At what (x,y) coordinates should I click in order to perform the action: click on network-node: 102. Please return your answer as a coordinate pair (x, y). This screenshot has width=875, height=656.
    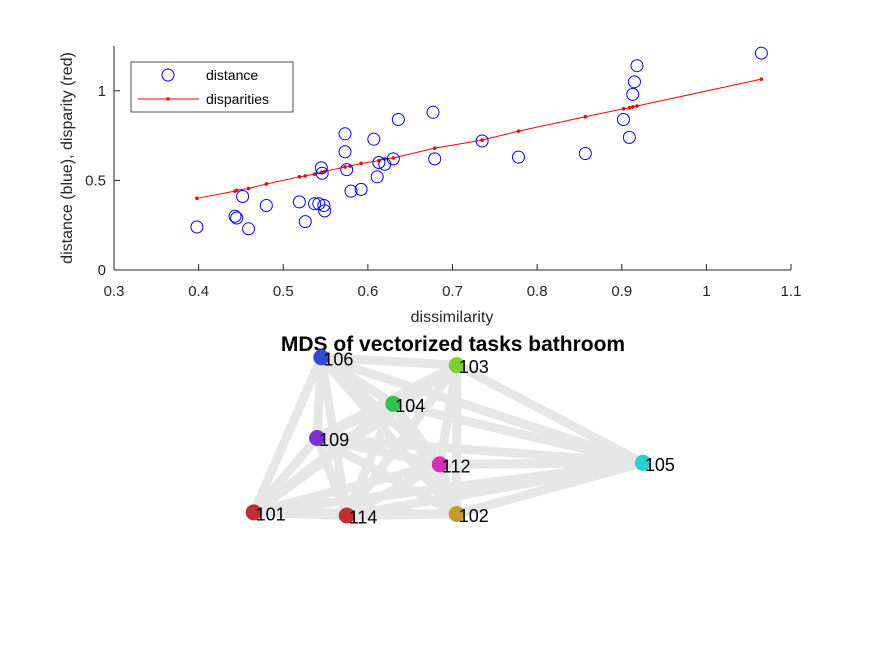
    Looking at the image, I should click on (468, 515).